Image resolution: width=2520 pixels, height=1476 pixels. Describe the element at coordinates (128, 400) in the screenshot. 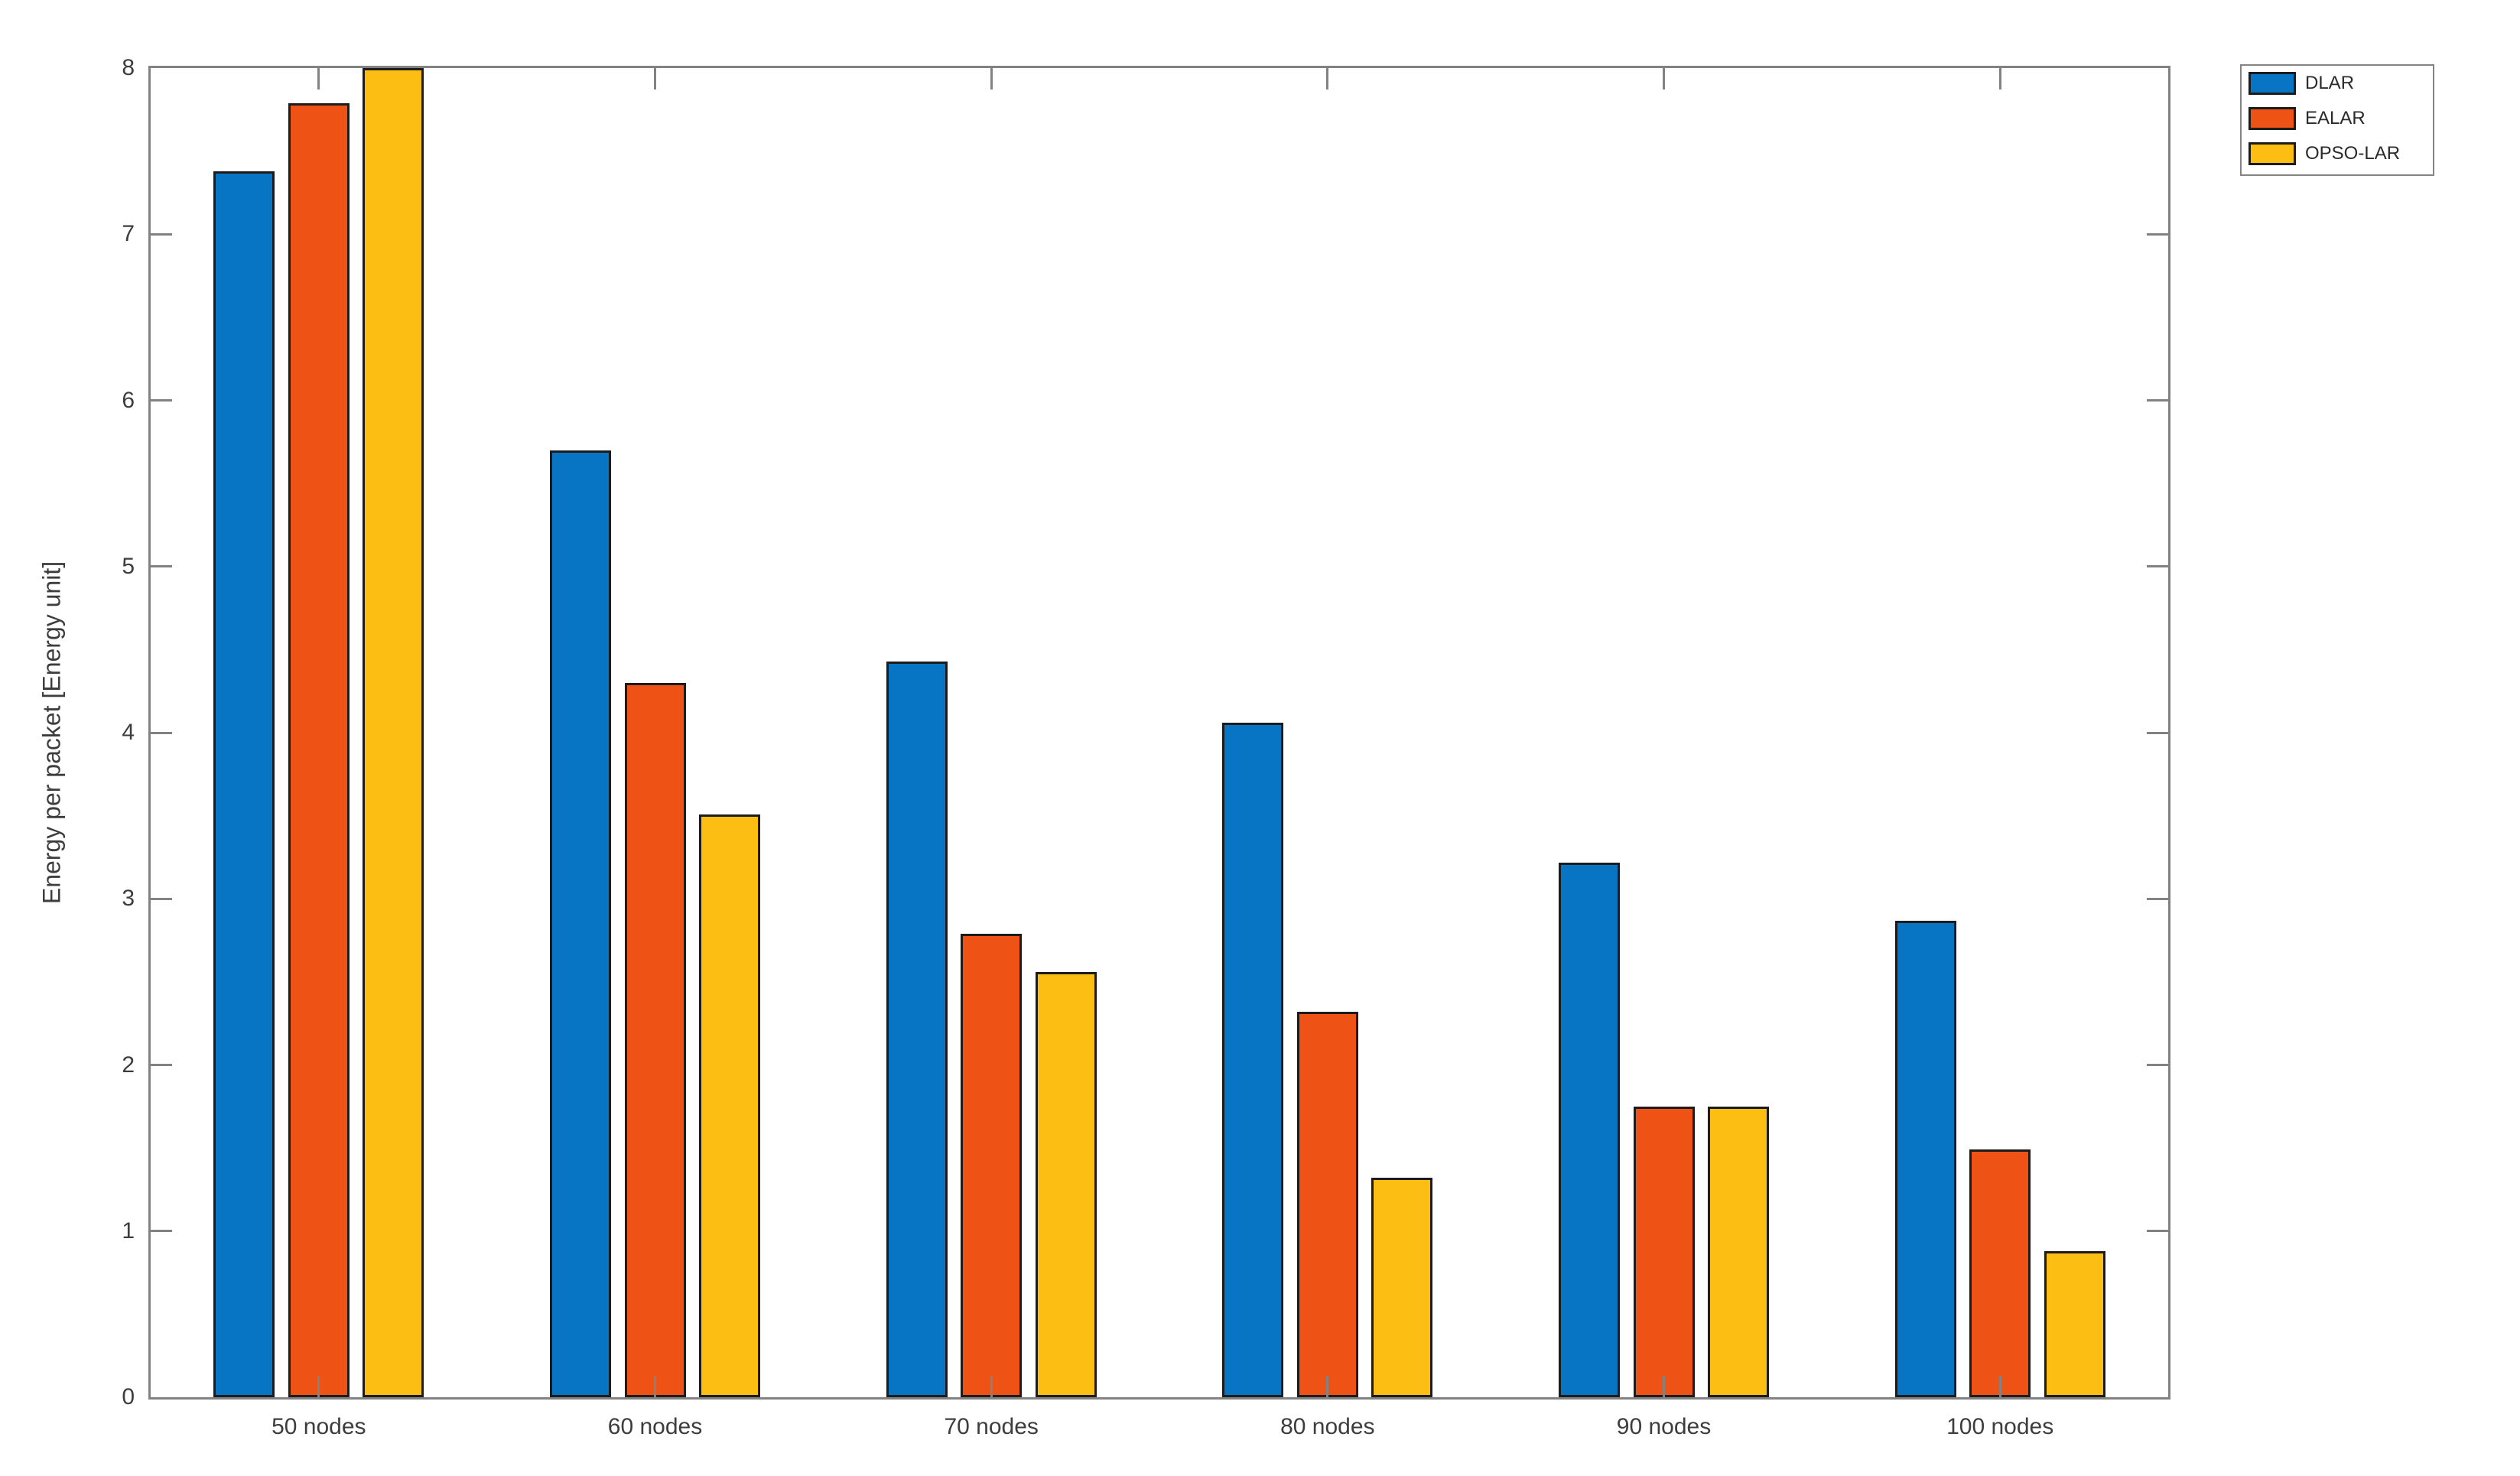

I see `y-tick-label: 6` at that location.